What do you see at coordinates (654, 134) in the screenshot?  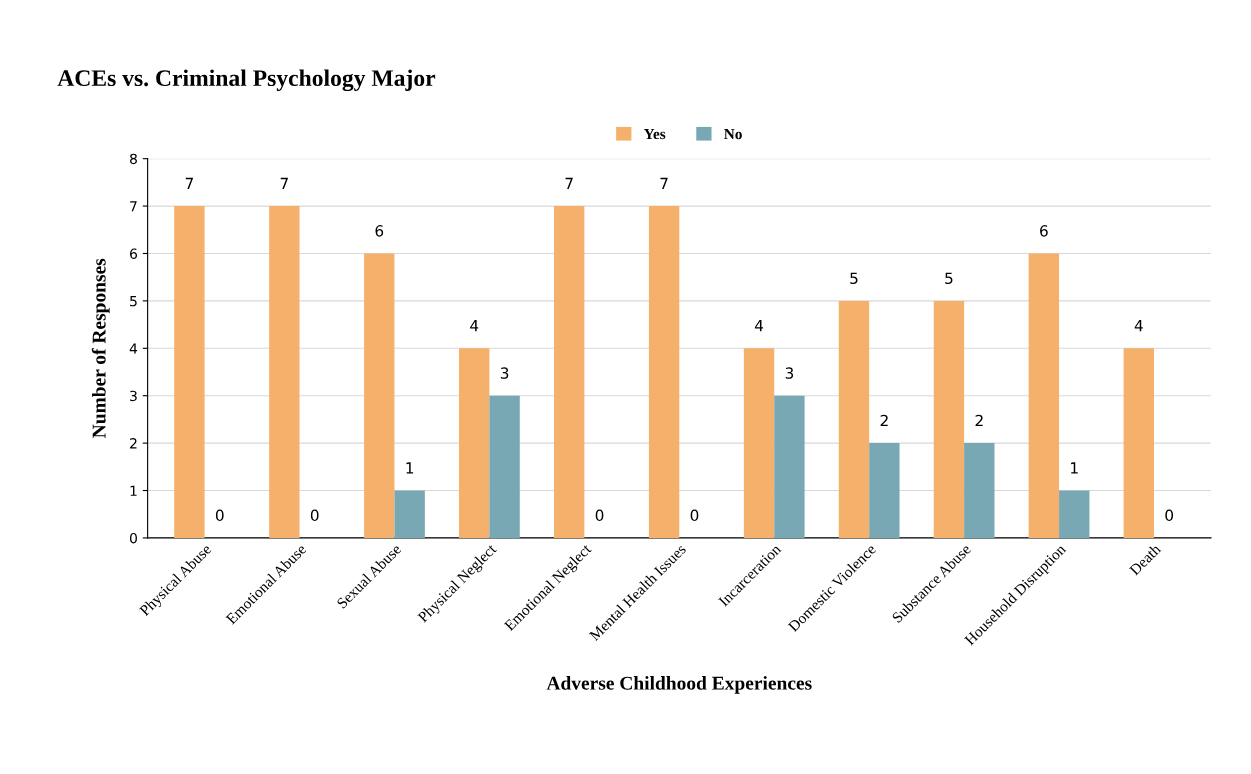 I see `legend-label: Yes` at bounding box center [654, 134].